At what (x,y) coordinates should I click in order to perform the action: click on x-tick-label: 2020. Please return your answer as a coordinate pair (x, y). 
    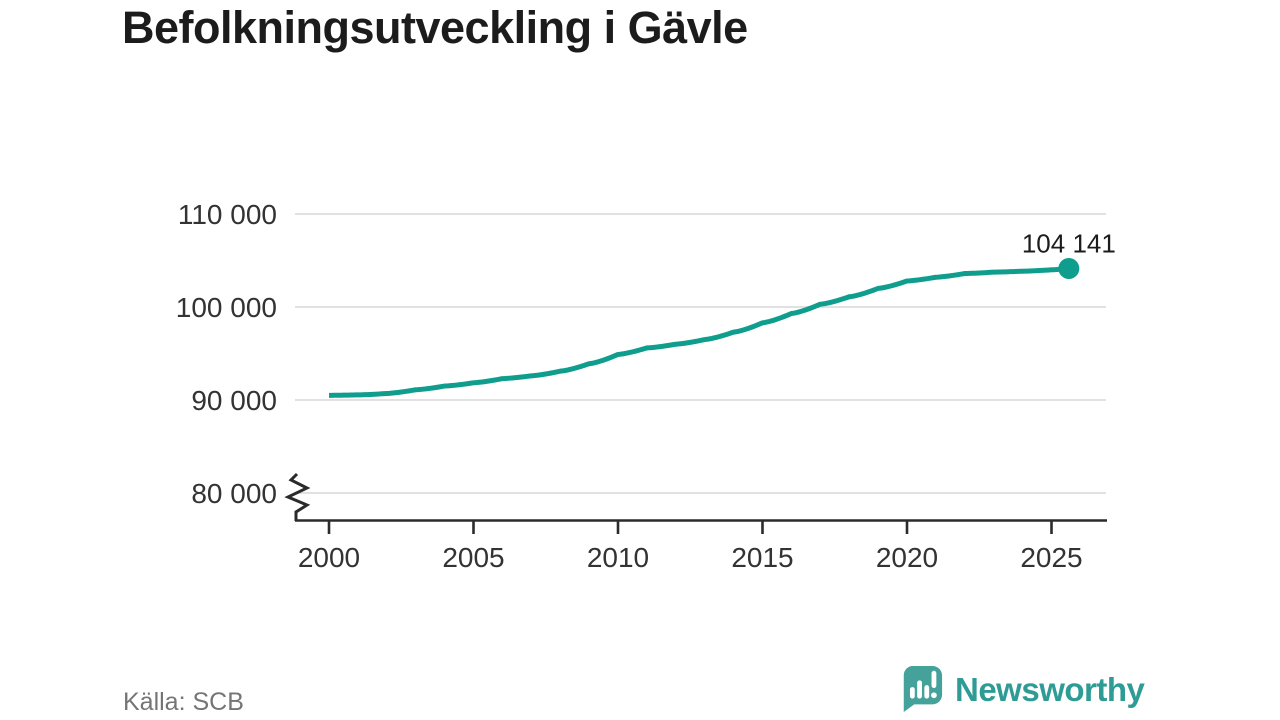
    Looking at the image, I should click on (907, 557).